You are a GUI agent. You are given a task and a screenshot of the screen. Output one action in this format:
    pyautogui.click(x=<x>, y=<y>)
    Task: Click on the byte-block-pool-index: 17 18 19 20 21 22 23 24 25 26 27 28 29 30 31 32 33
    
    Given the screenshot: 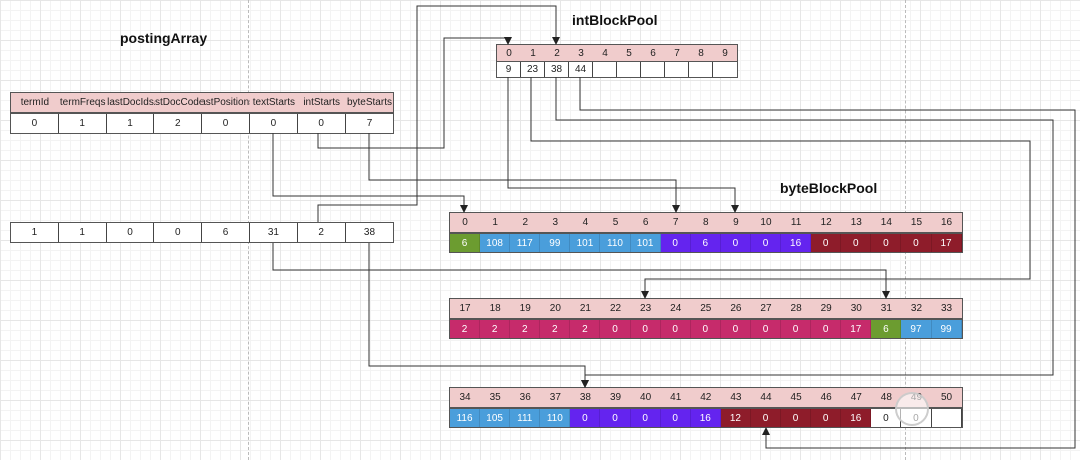 What is the action you would take?
    pyautogui.click(x=706, y=308)
    